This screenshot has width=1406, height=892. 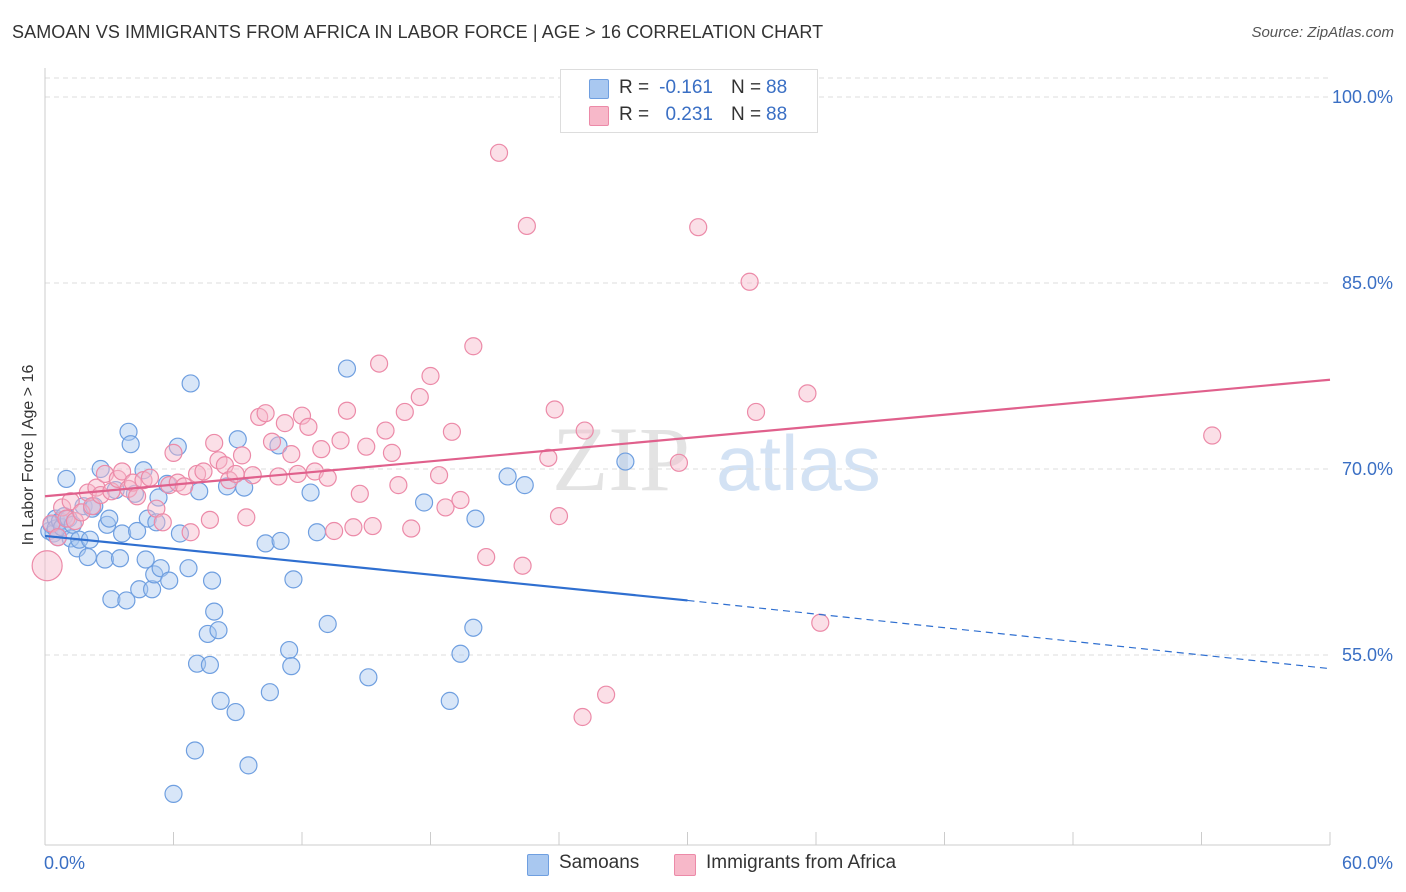 I want to click on samoans-label: Samoans, so click(x=599, y=862).